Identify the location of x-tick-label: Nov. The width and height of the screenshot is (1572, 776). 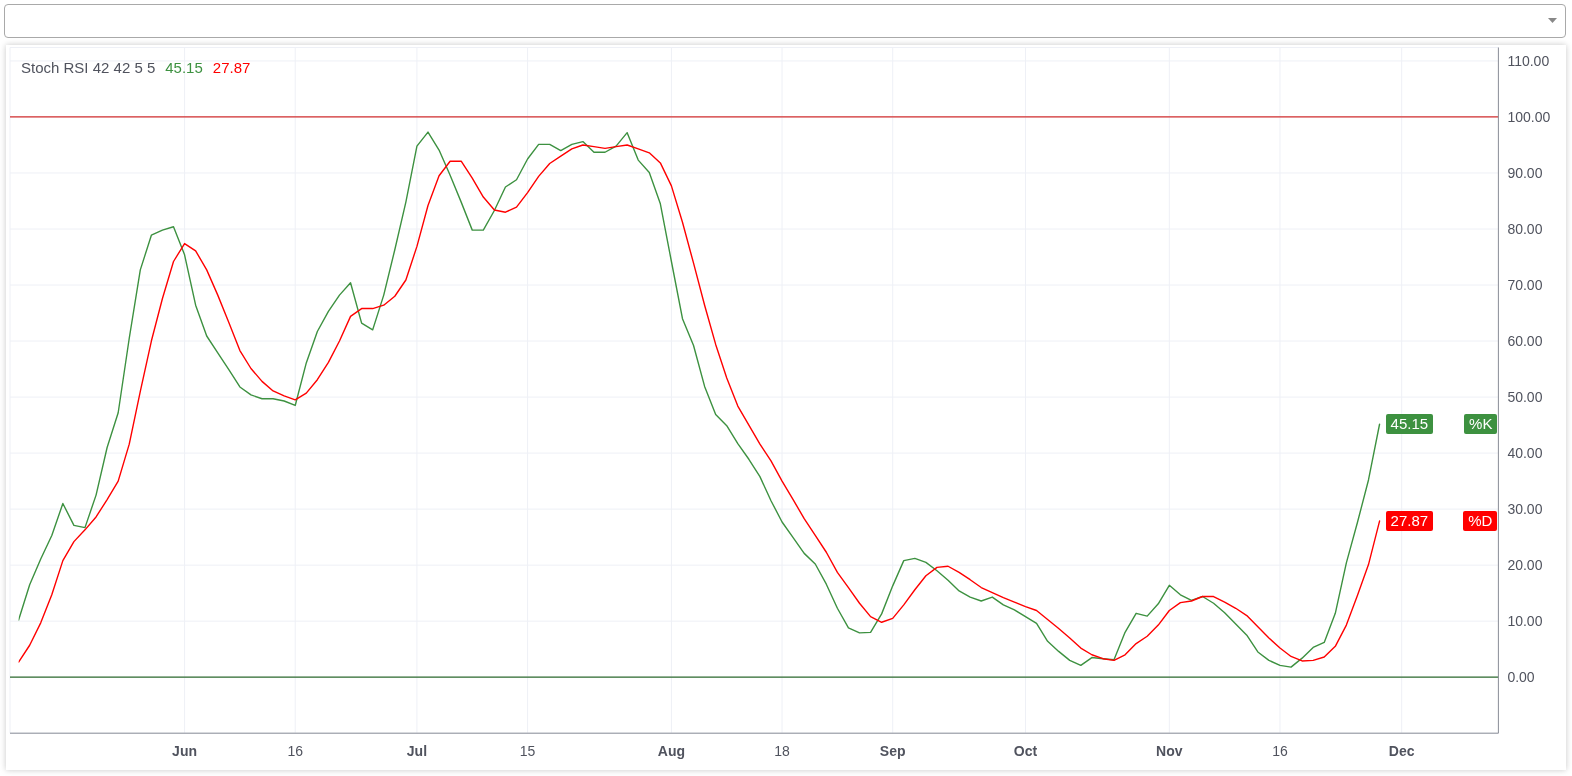
(1169, 751).